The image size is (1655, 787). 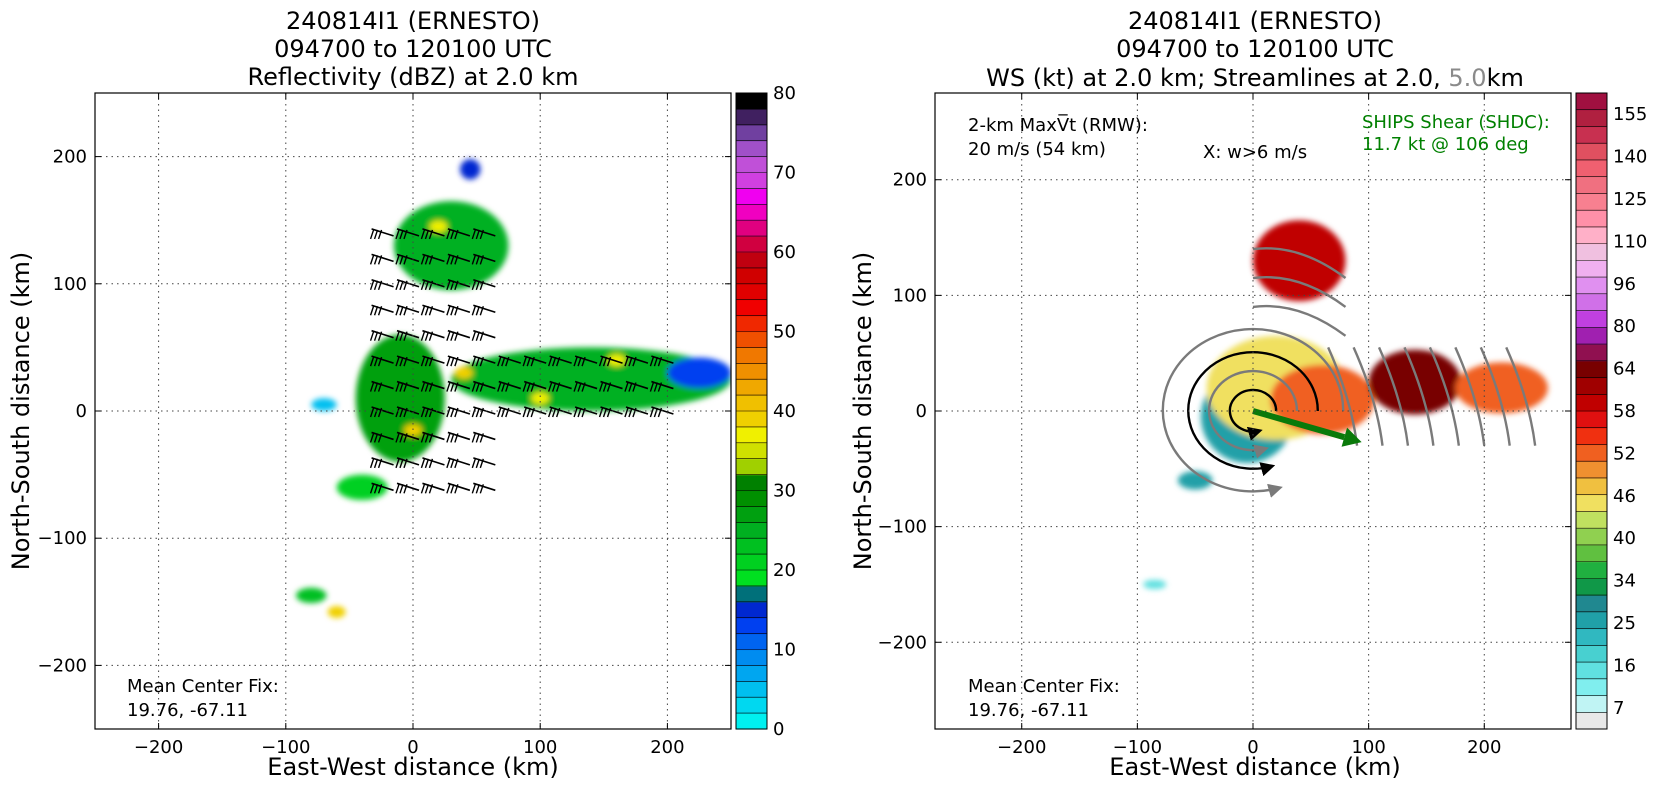 What do you see at coordinates (1044, 686) in the screenshot?
I see `right-center-fix-label: Mean Center Fix:` at bounding box center [1044, 686].